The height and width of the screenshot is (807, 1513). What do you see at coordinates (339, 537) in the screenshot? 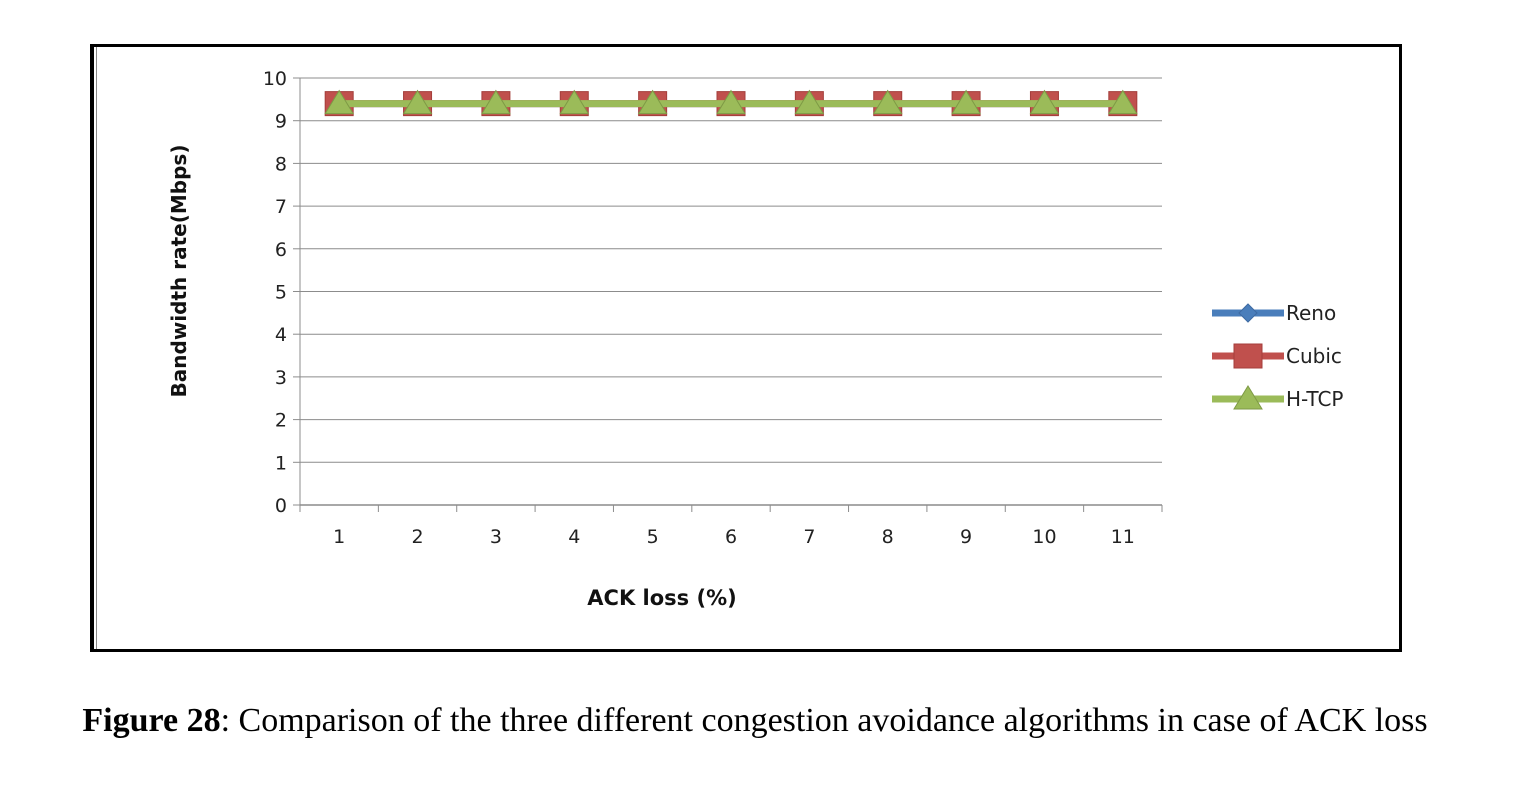
I see `x-tick-label: 1` at bounding box center [339, 537].